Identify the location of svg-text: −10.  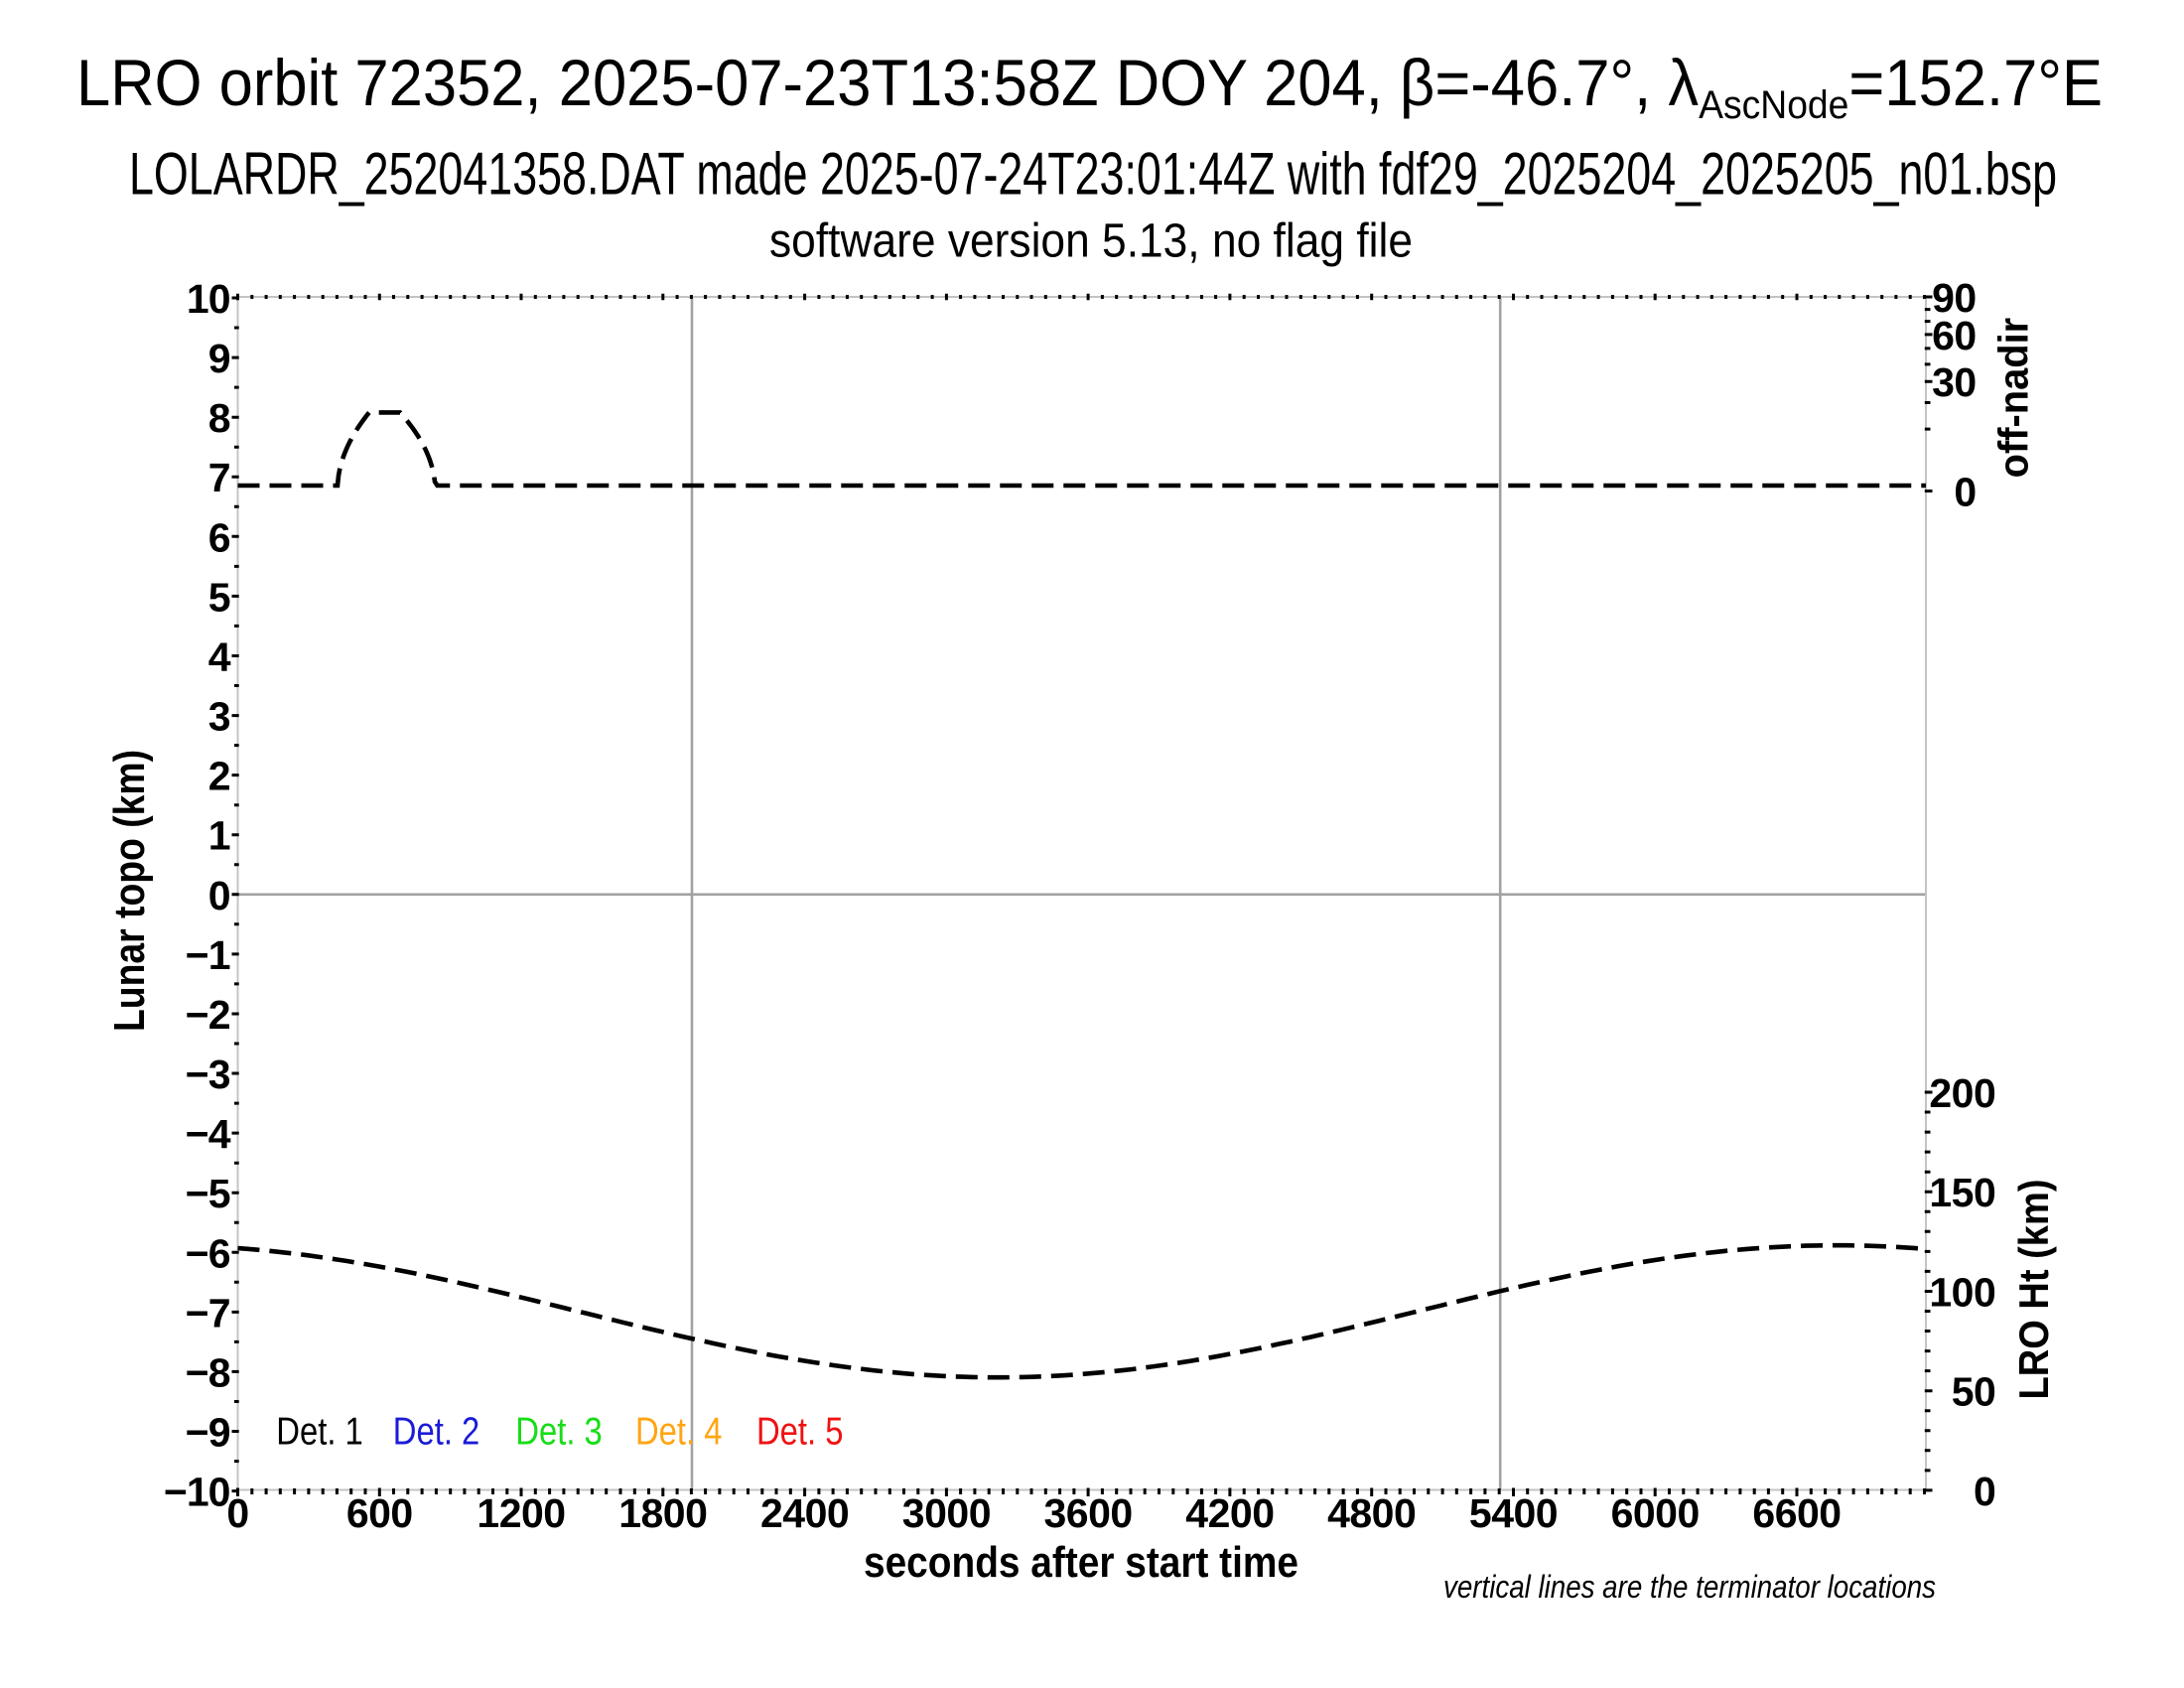
(197, 1492).